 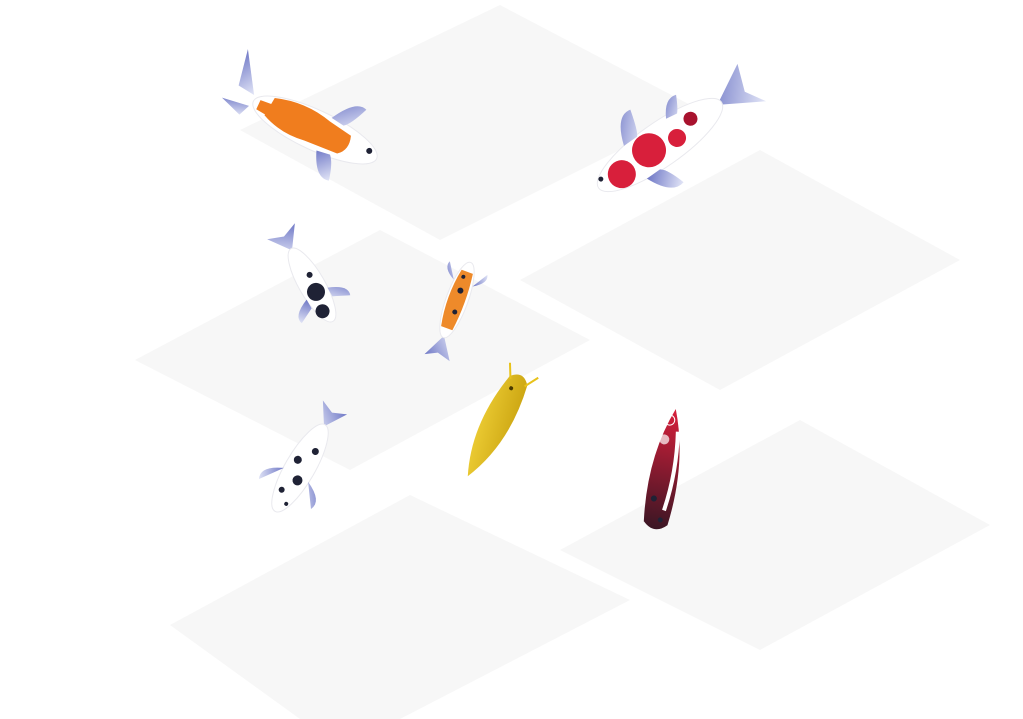 I want to click on koi-orange-spotted-small, so click(x=456, y=311).